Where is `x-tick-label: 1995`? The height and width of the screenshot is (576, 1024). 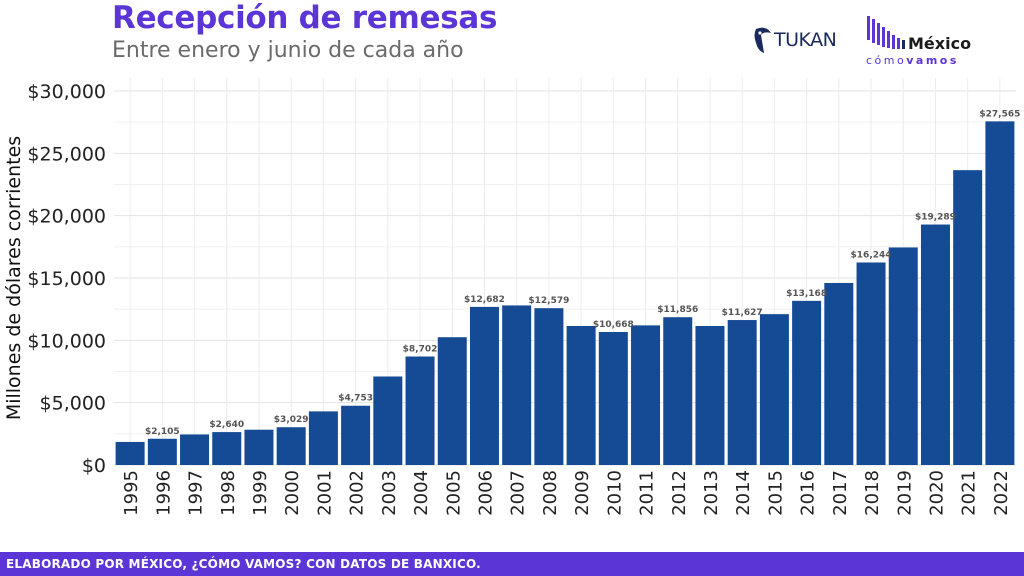
x-tick-label: 1995 is located at coordinates (131, 493).